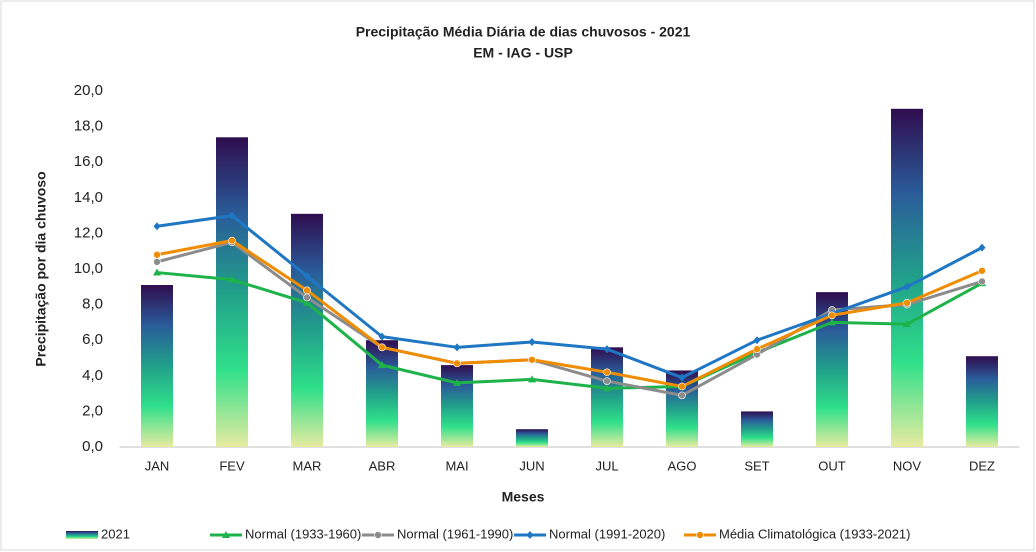  I want to click on y-tick-label: 8,0, so click(92, 304).